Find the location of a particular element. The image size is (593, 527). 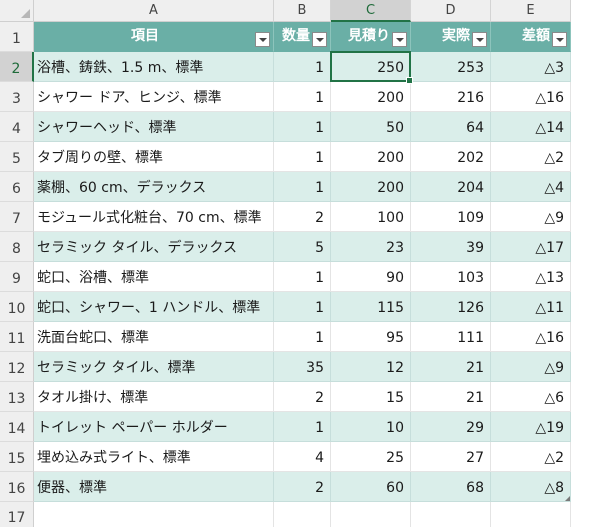

cell-estimate: 23 is located at coordinates (371, 247).